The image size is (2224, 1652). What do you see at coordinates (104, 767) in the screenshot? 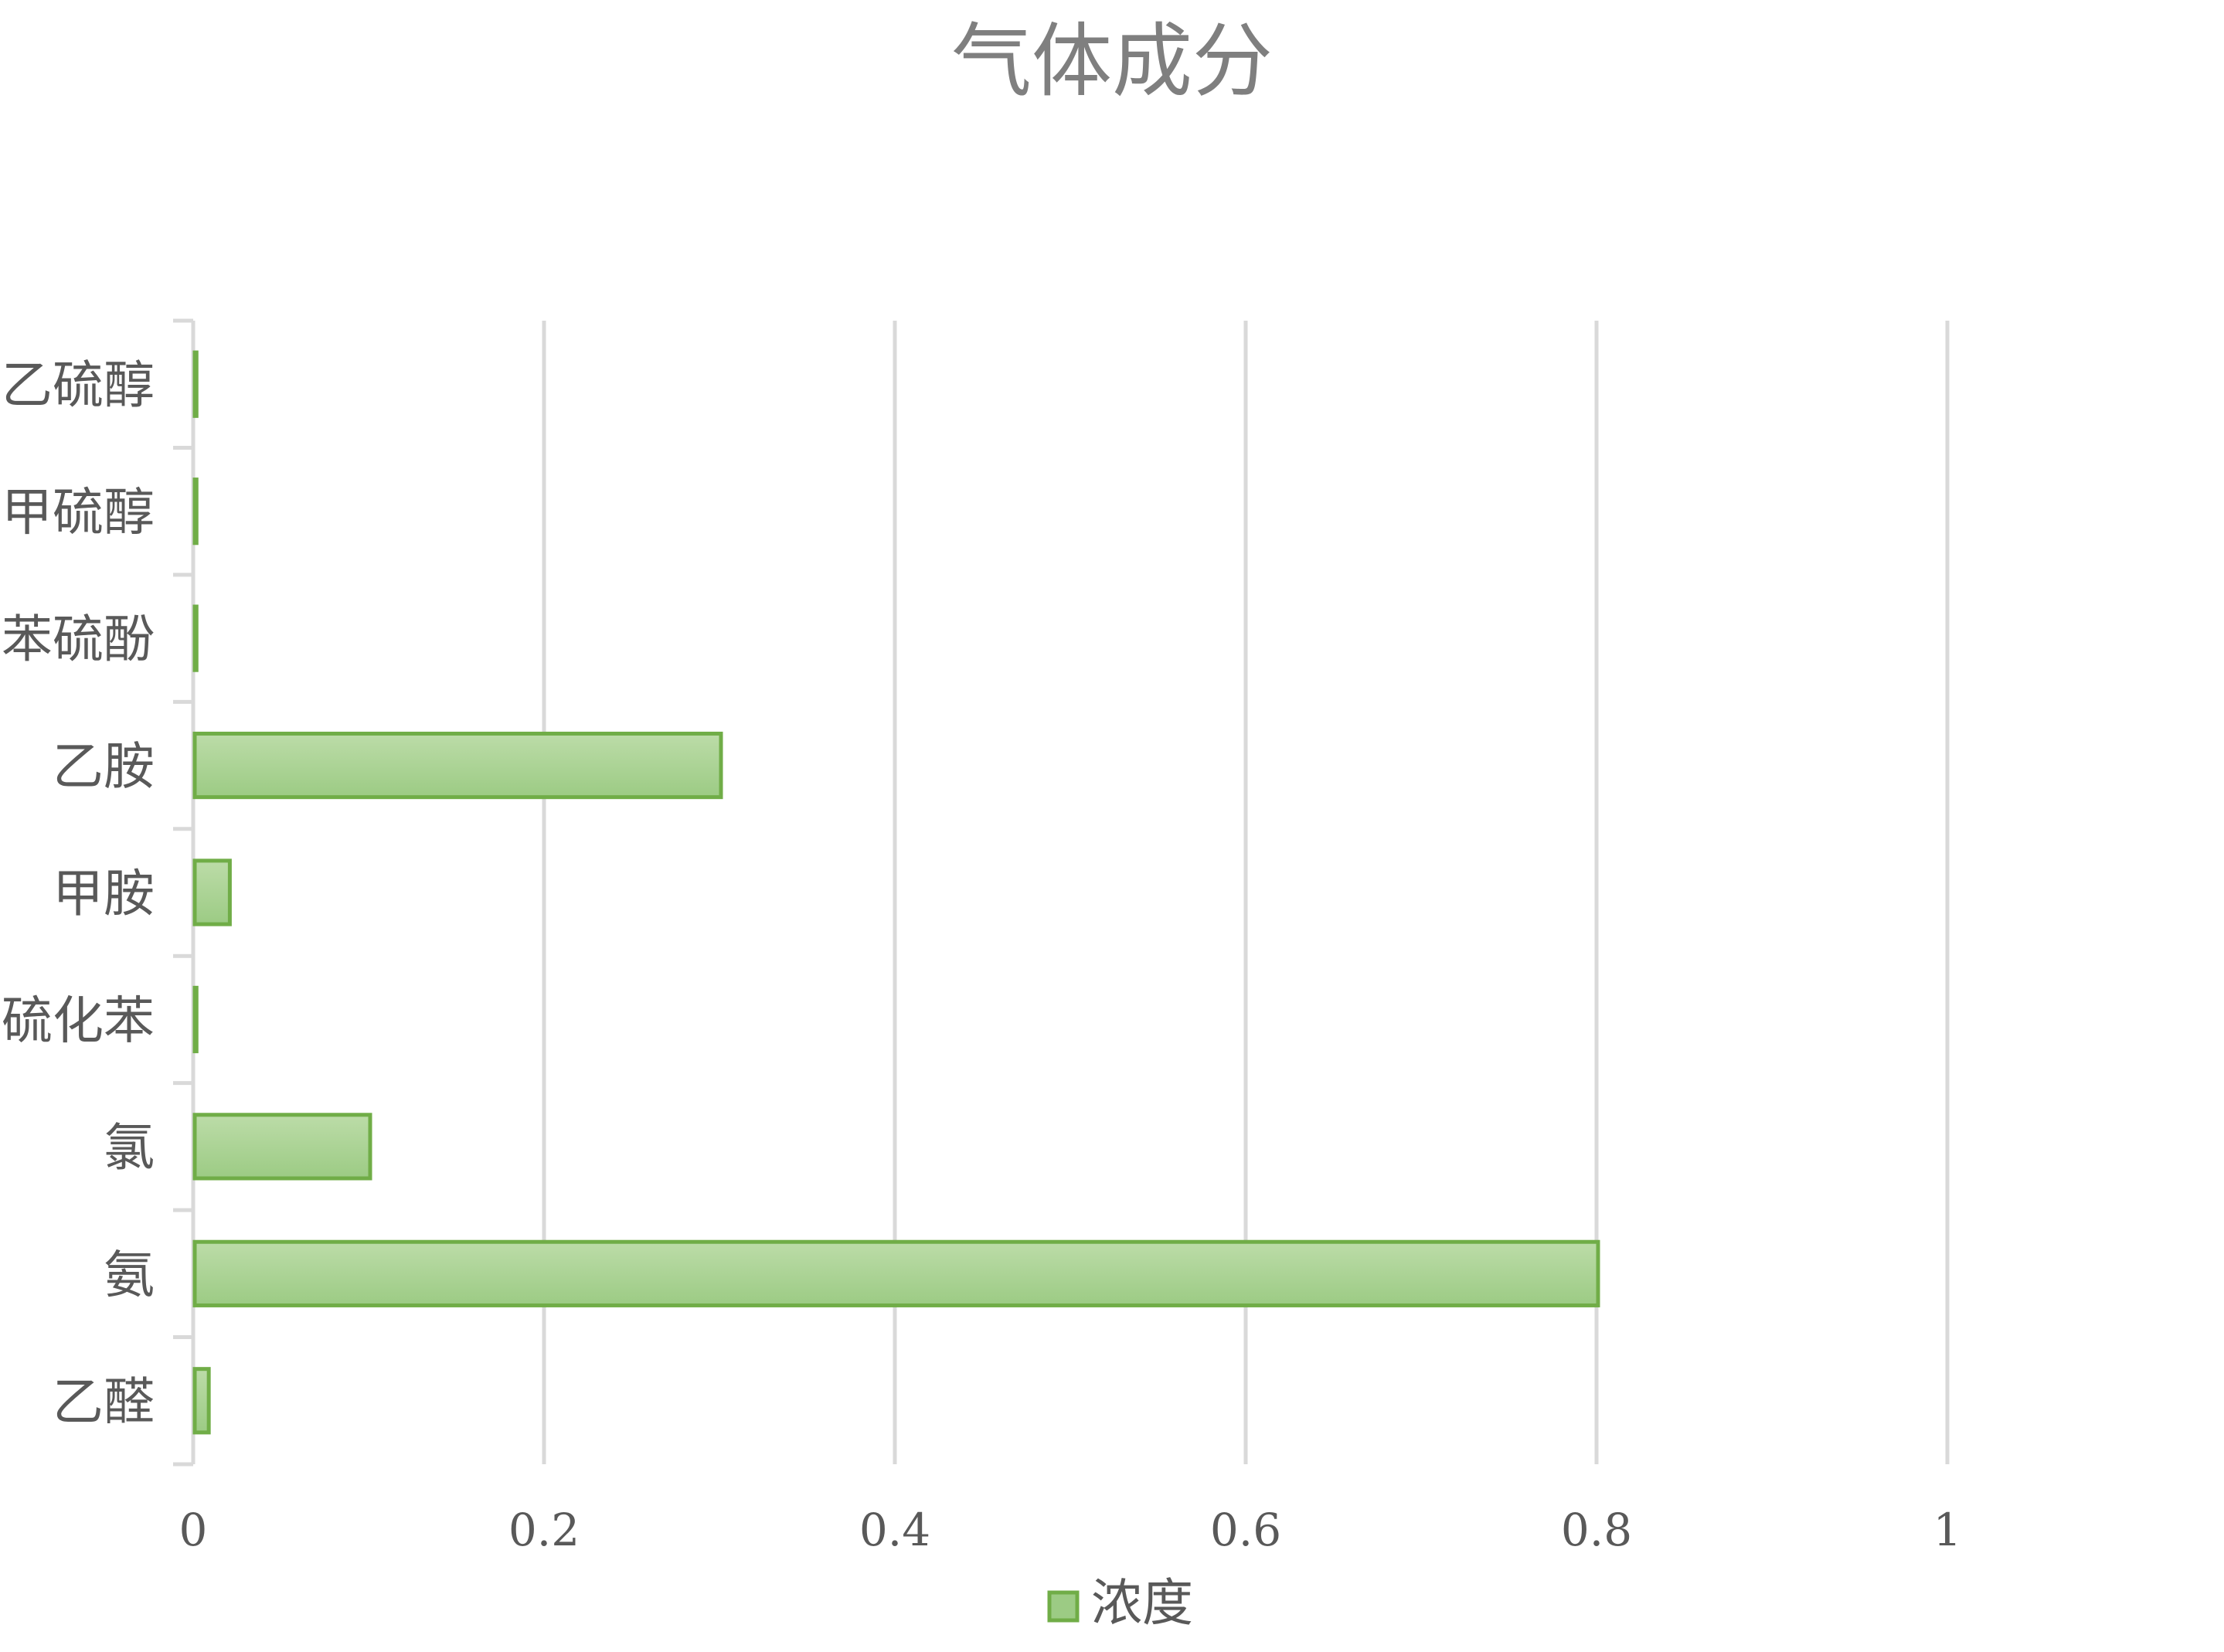
I see `category-label: 乙胺` at bounding box center [104, 767].